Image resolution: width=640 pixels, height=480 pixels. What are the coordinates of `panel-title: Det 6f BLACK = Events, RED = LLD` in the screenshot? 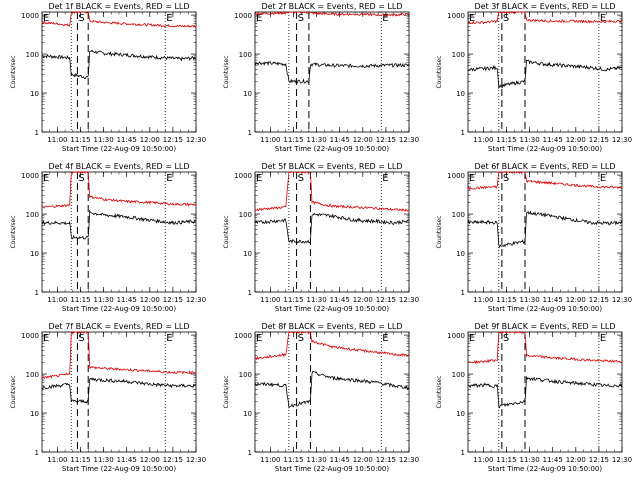 It's located at (544, 166).